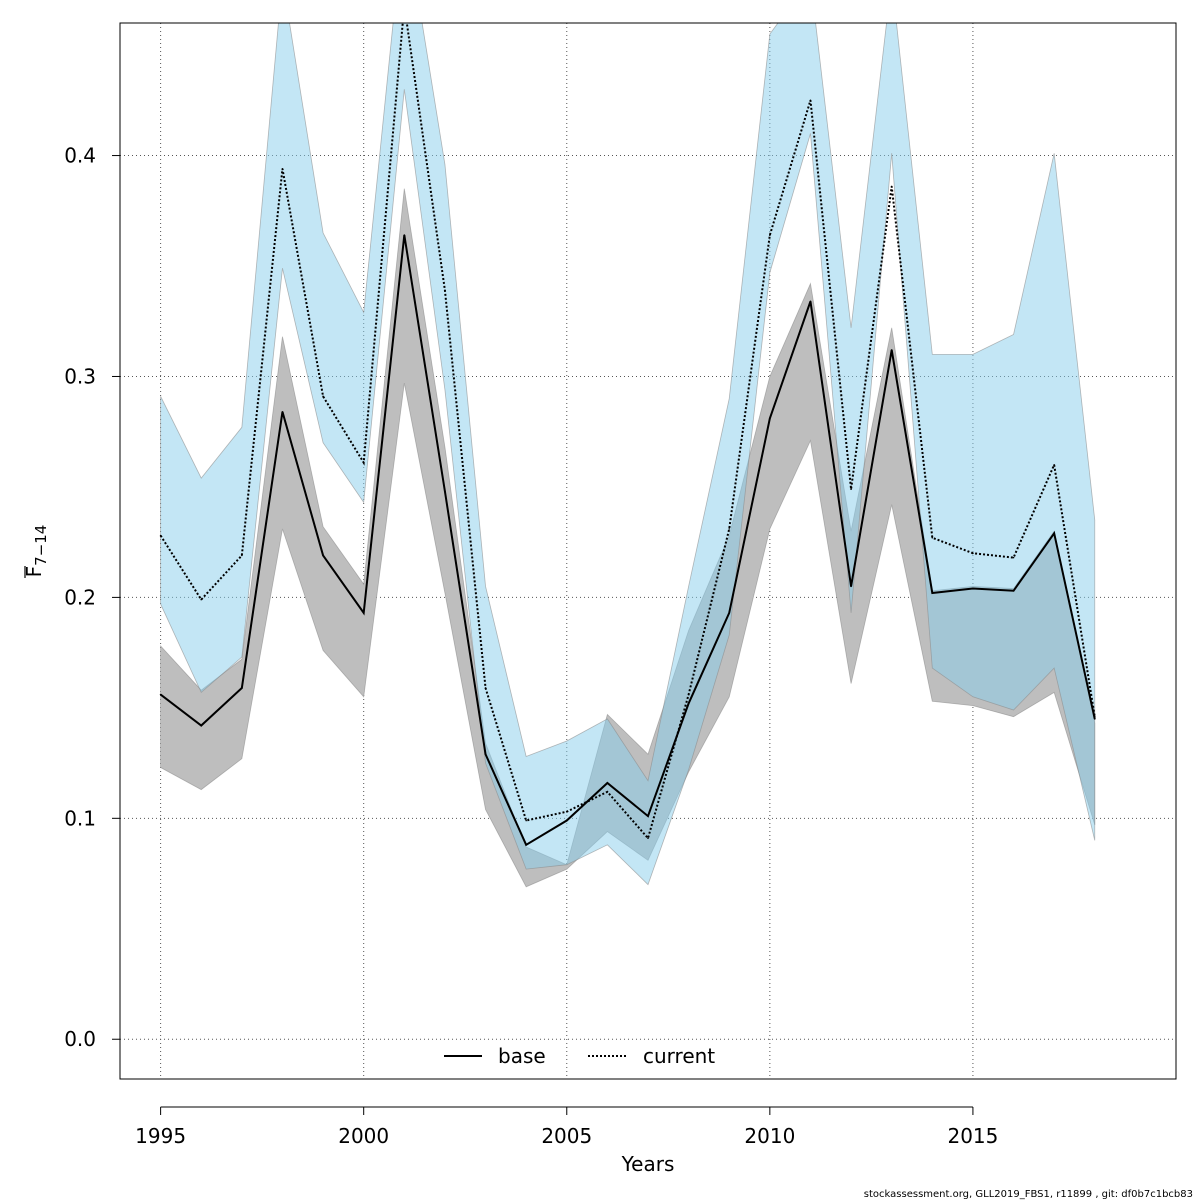 The height and width of the screenshot is (1200, 1200). I want to click on point-base-2009, so click(729, 613).